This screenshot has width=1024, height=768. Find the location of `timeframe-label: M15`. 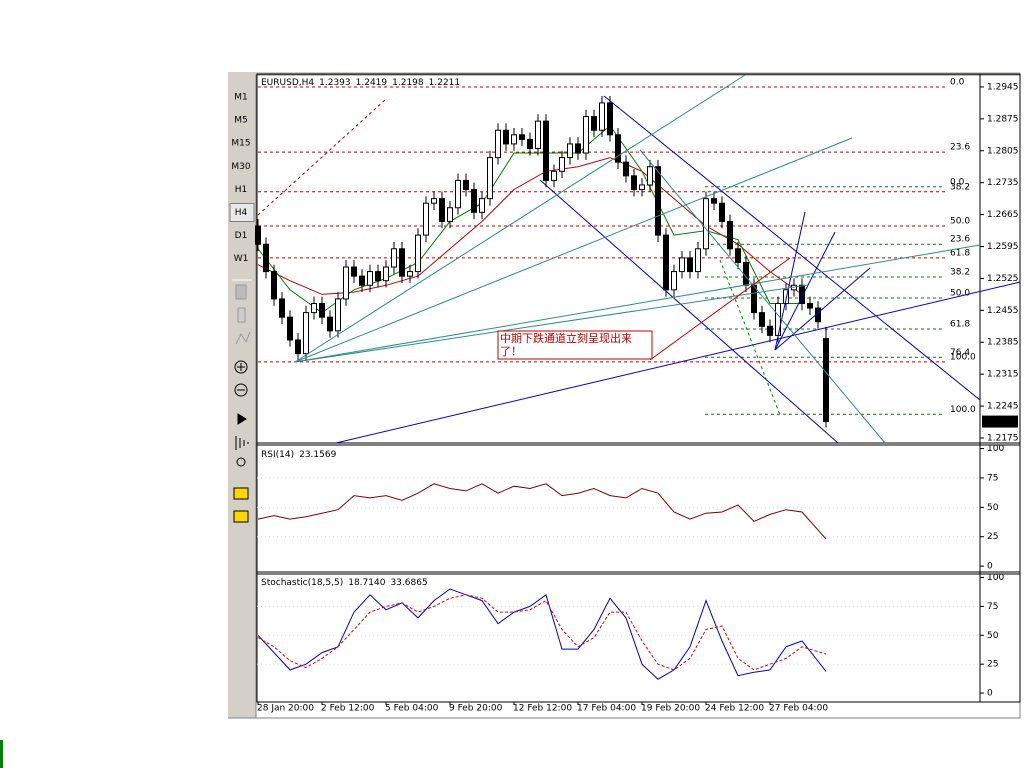

timeframe-label: M15 is located at coordinates (240, 144).